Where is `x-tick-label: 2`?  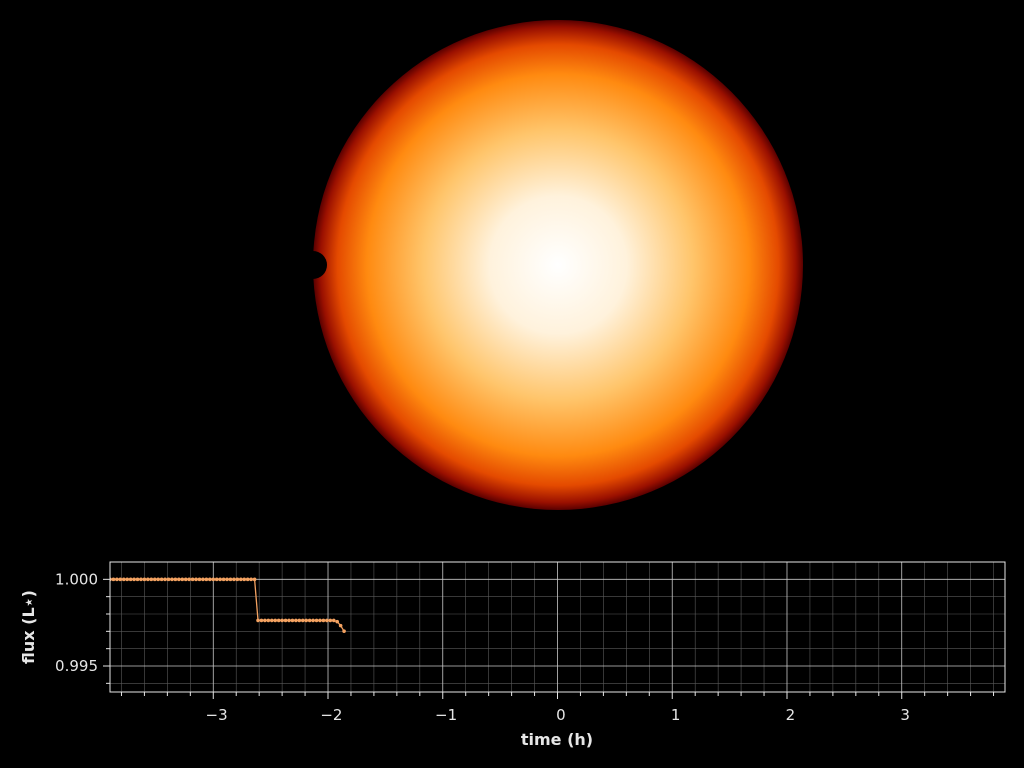
x-tick-label: 2 is located at coordinates (791, 715).